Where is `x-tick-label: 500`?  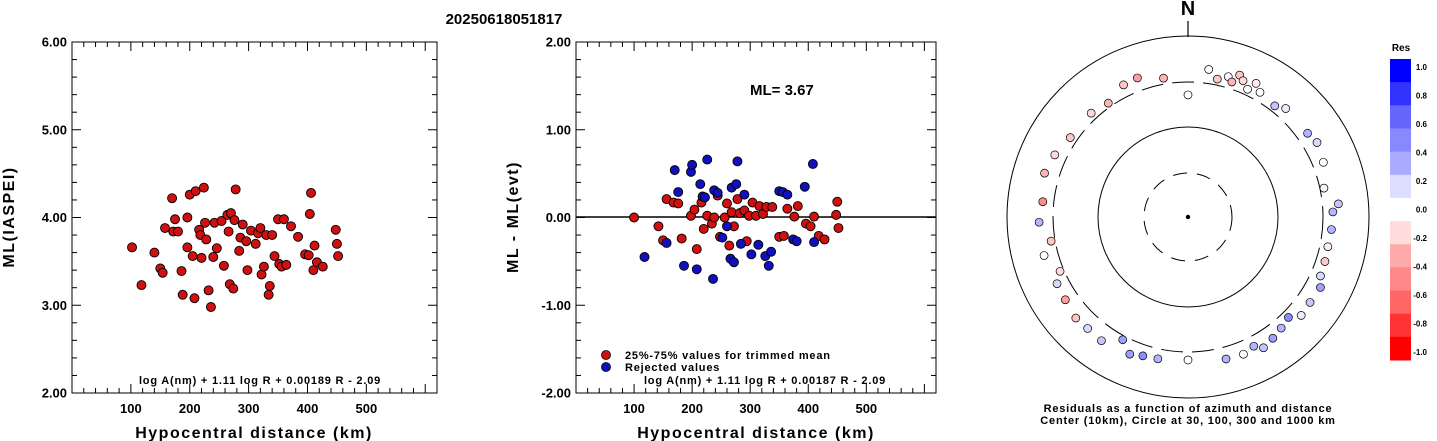 x-tick-label: 500 is located at coordinates (866, 408).